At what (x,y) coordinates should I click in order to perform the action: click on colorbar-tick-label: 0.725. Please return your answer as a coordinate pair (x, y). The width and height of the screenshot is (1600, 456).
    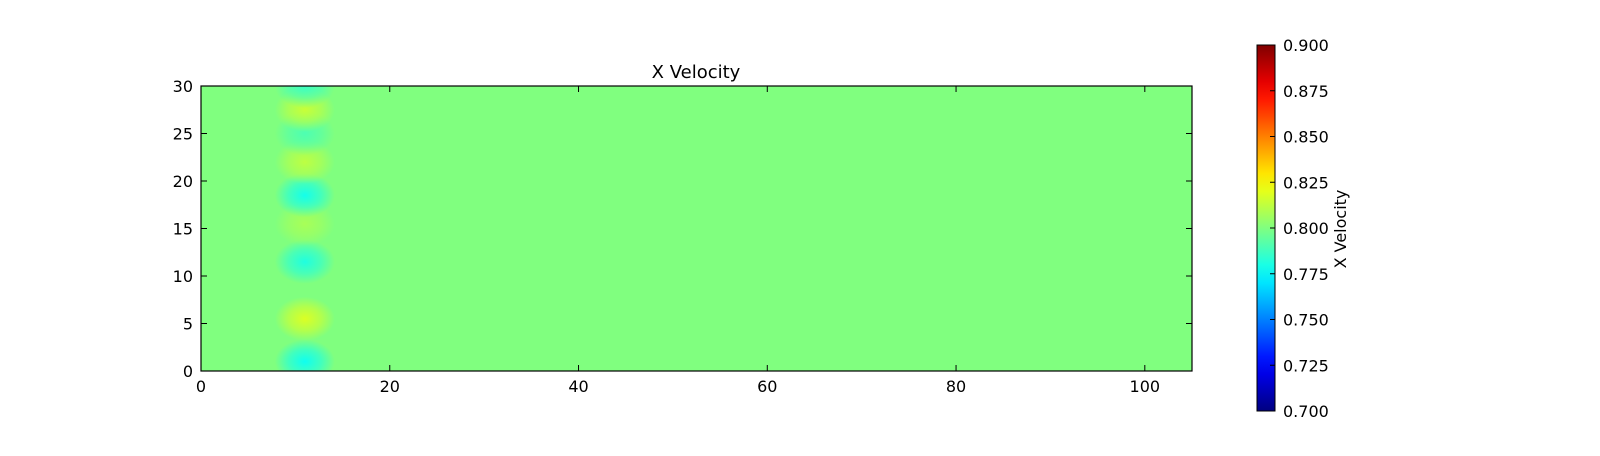
    Looking at the image, I should click on (1306, 365).